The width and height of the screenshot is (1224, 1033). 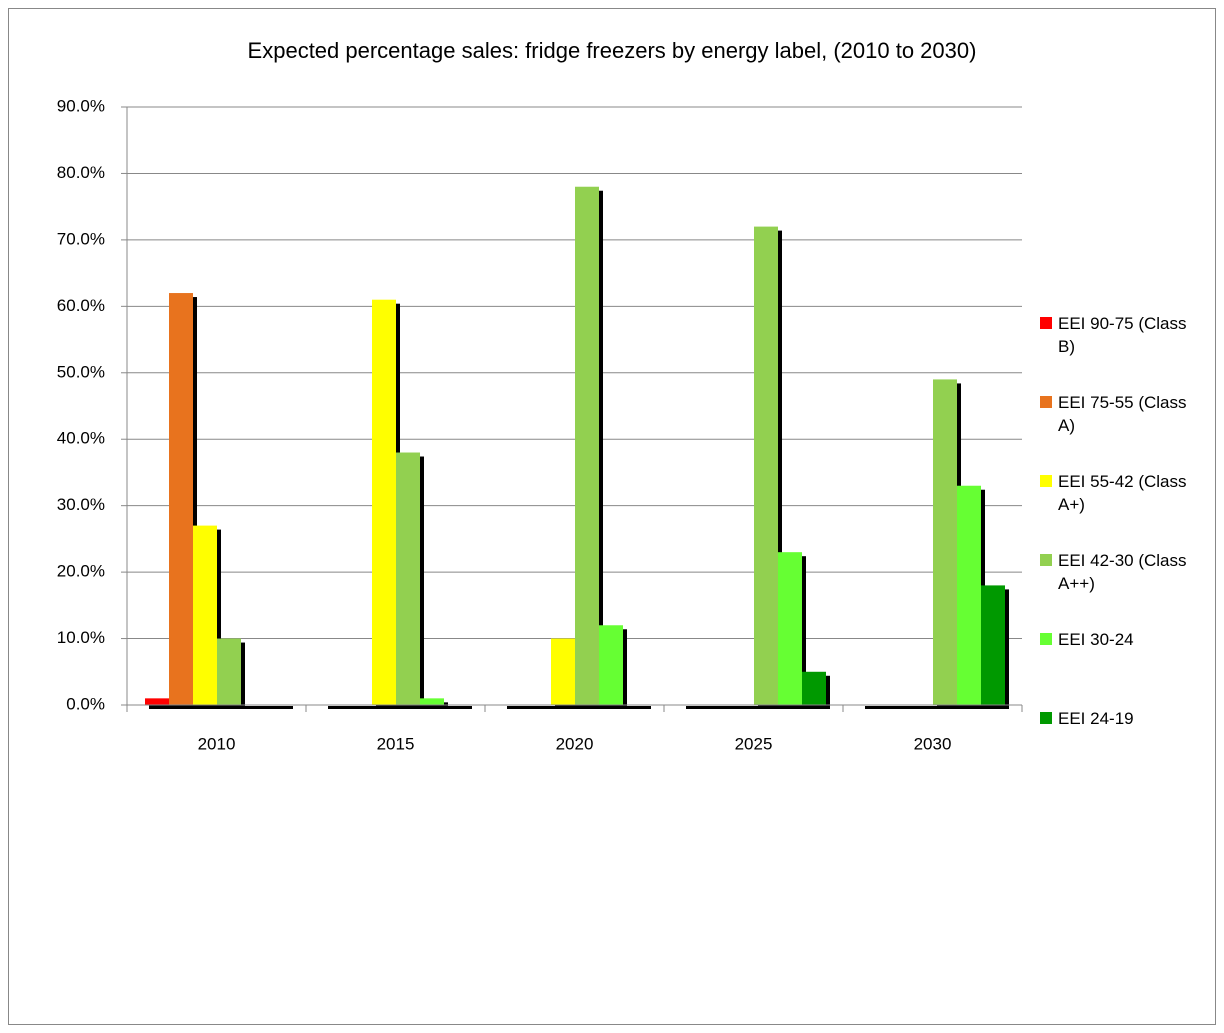 I want to click on x-tick-label: 2015, so click(x=396, y=743).